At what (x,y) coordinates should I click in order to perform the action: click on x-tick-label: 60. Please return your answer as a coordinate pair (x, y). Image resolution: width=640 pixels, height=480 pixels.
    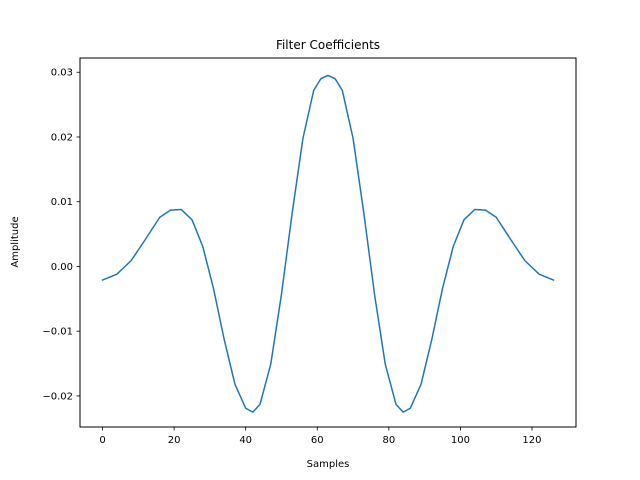
    Looking at the image, I should click on (317, 440).